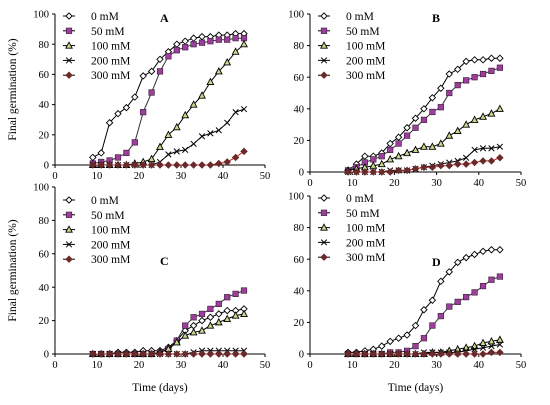 This screenshot has width=550, height=405. Describe the element at coordinates (41, 188) in the screenshot. I see `y-tick-label: 100` at that location.